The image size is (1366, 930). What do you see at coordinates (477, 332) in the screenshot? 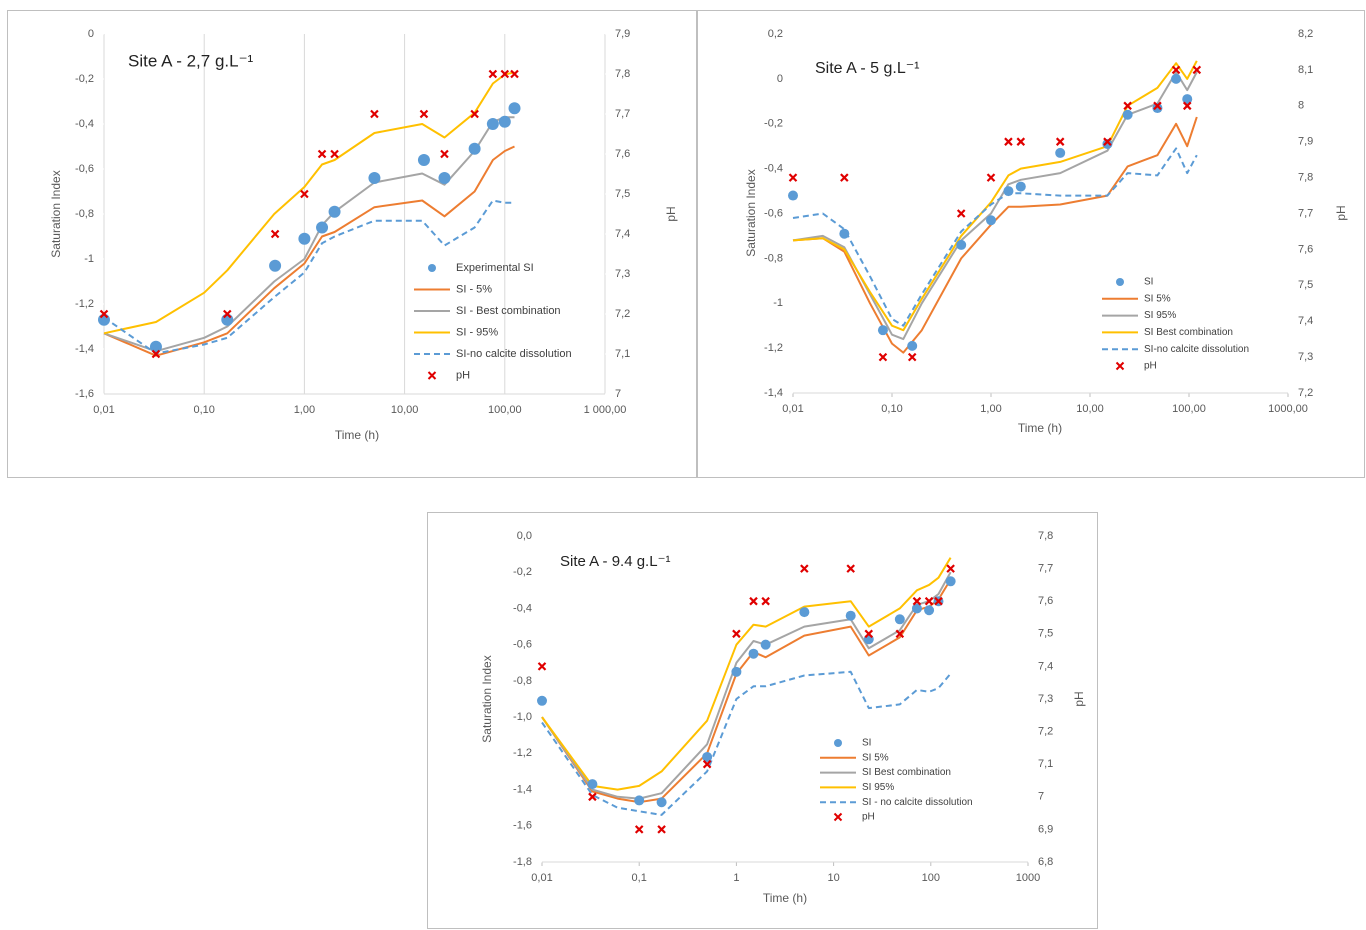
I see `legend-label: SI - 95%` at bounding box center [477, 332].